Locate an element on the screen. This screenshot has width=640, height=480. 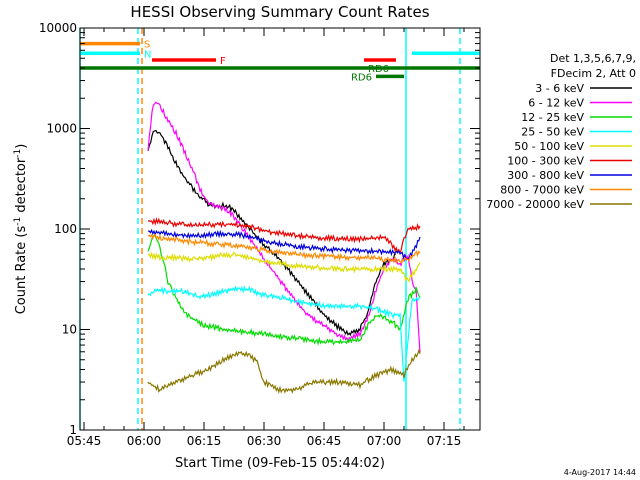
legend-label-100-300-kev: 100 - 300 keV is located at coordinates (545, 161).